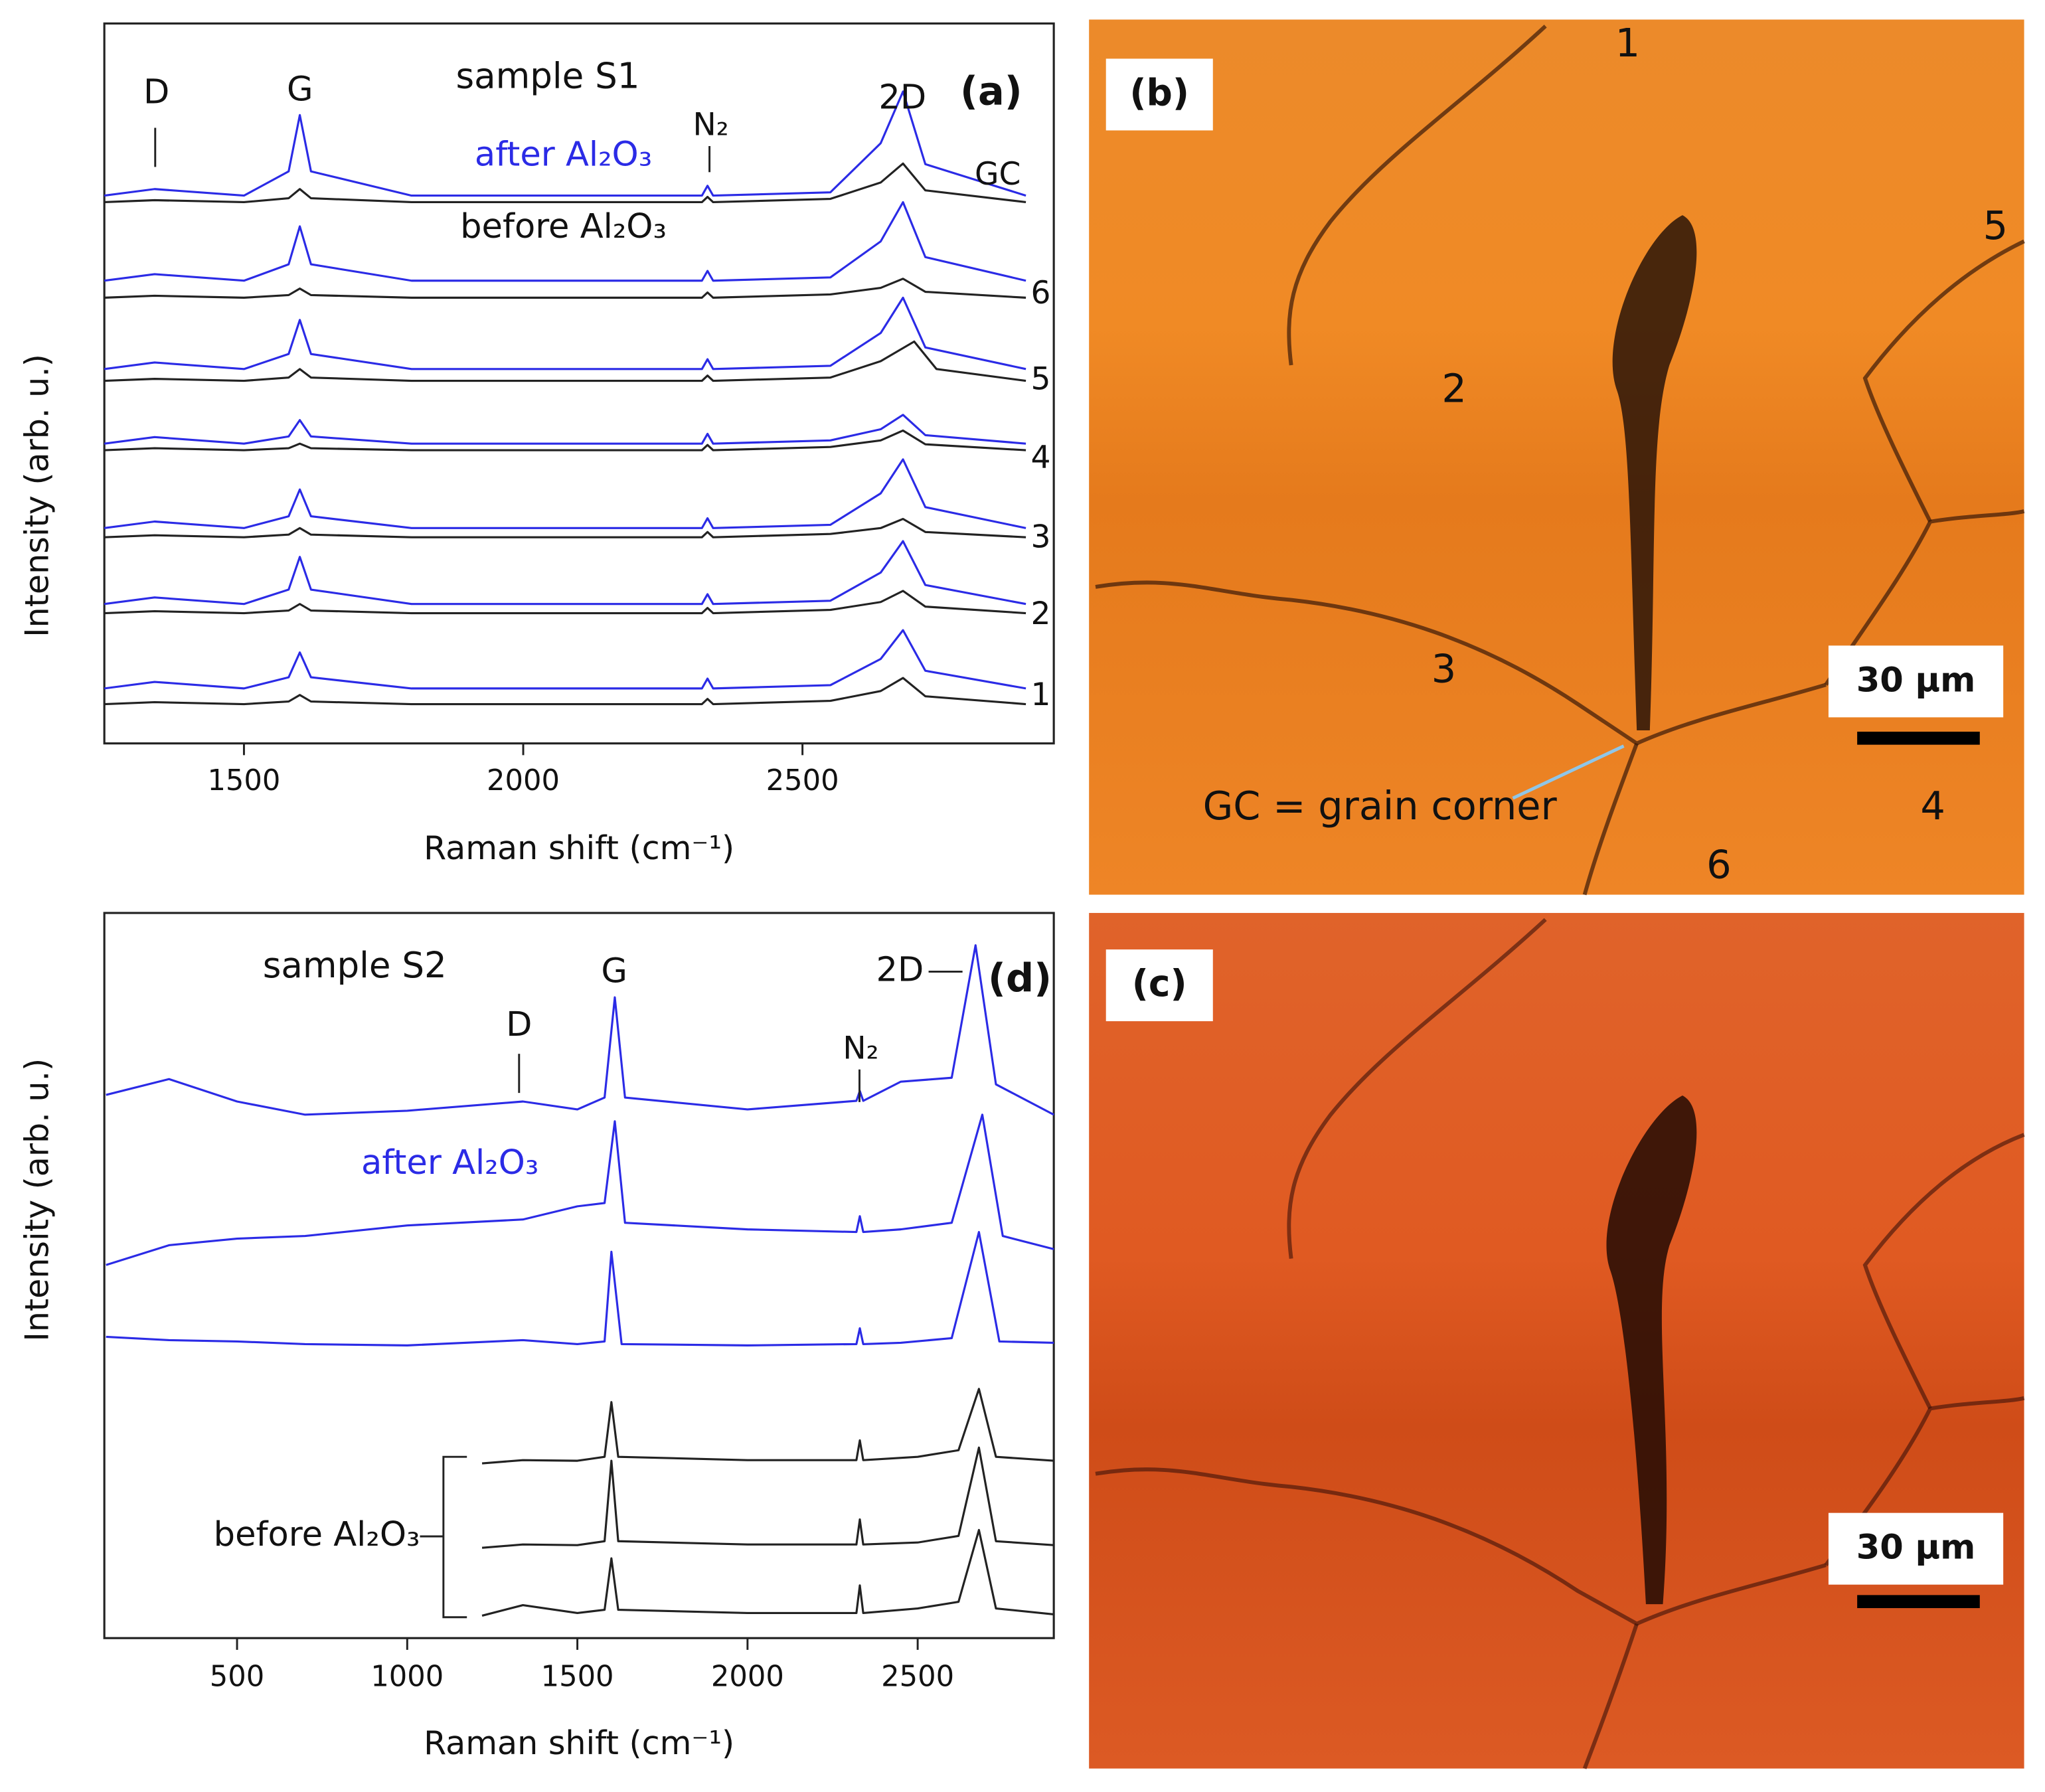  What do you see at coordinates (1380, 806) in the screenshot?
I see `annotation: GC = grain corner` at bounding box center [1380, 806].